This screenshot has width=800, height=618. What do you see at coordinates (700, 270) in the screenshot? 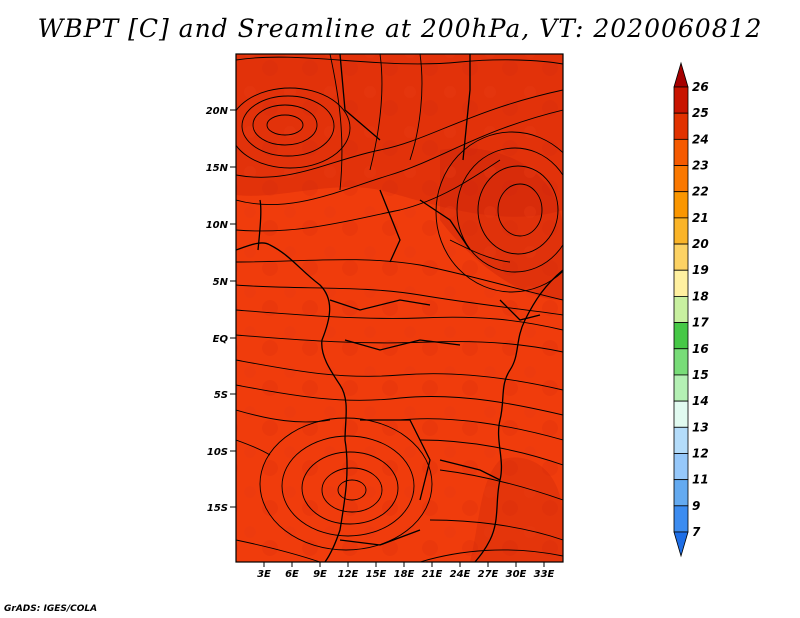
I see `colorbar-label: 19` at bounding box center [700, 270].